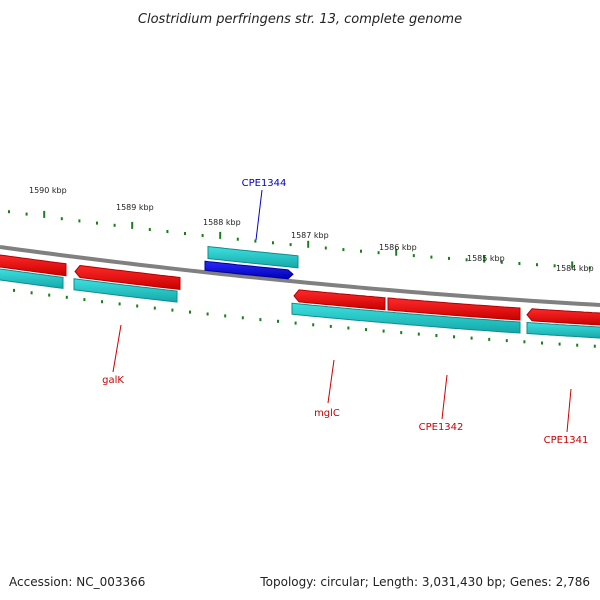 The width and height of the screenshot is (600, 600). Describe the element at coordinates (310, 235) in the screenshot. I see `tick-label: 1587 kbp` at that location.